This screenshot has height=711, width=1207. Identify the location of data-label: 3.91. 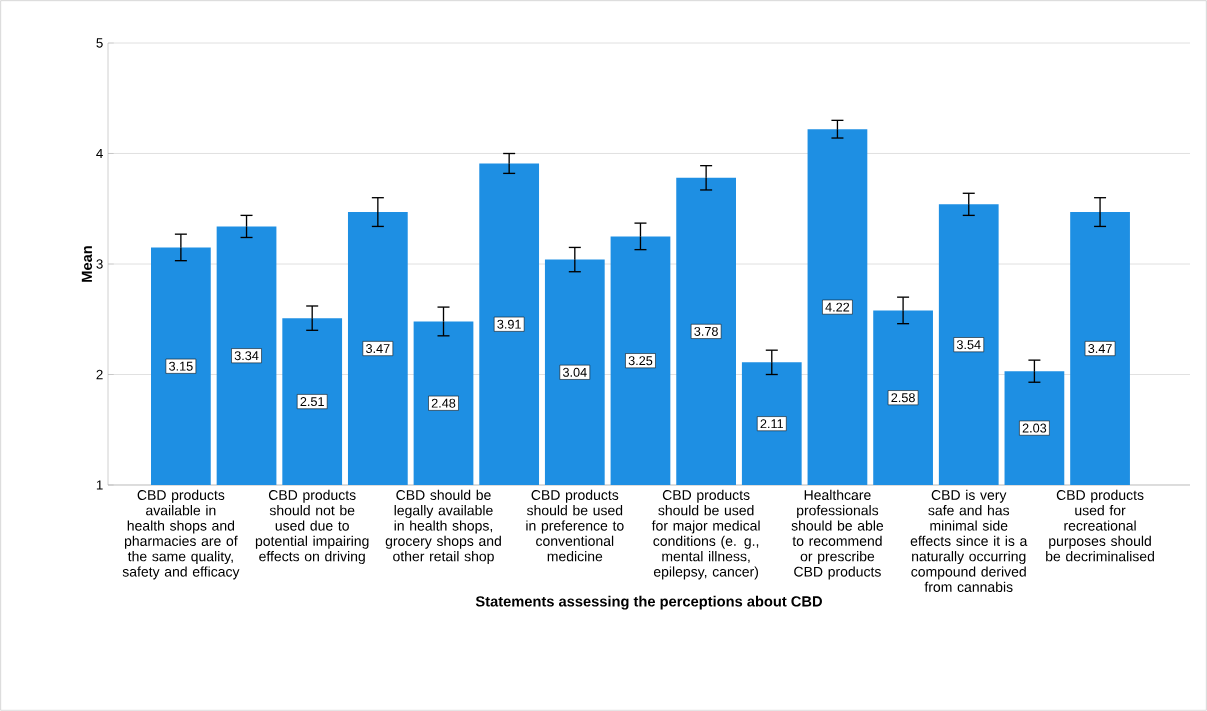
(509, 324).